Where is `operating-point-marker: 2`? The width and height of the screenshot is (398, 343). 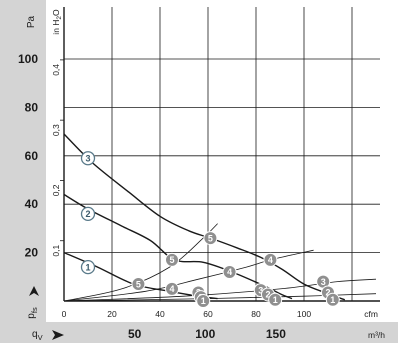
operating-point-marker: 2 is located at coordinates (88, 214).